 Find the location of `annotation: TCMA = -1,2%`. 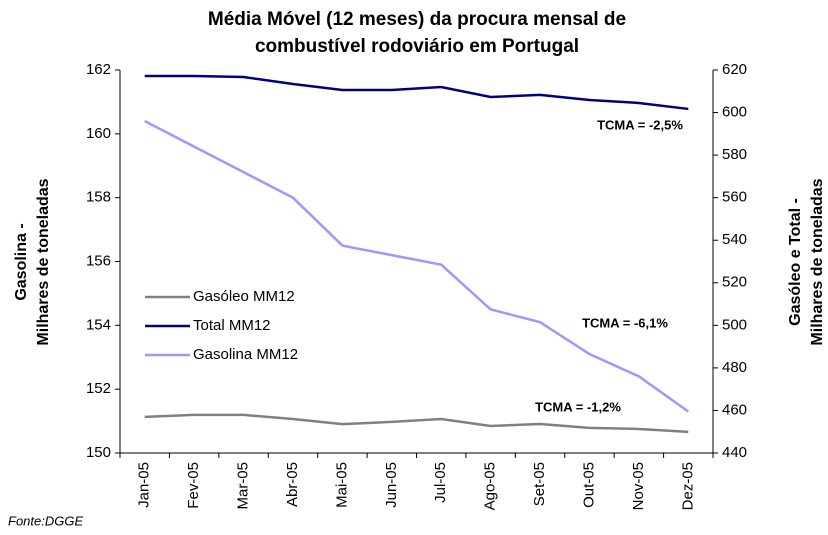

annotation: TCMA = -1,2% is located at coordinates (578, 406).